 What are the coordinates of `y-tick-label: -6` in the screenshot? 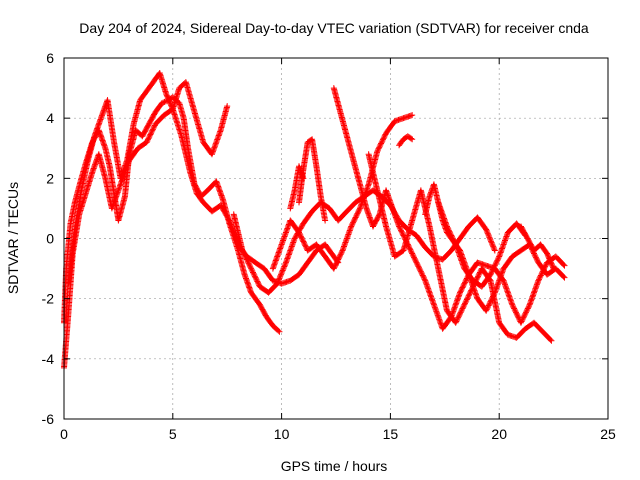 It's located at (48, 419).